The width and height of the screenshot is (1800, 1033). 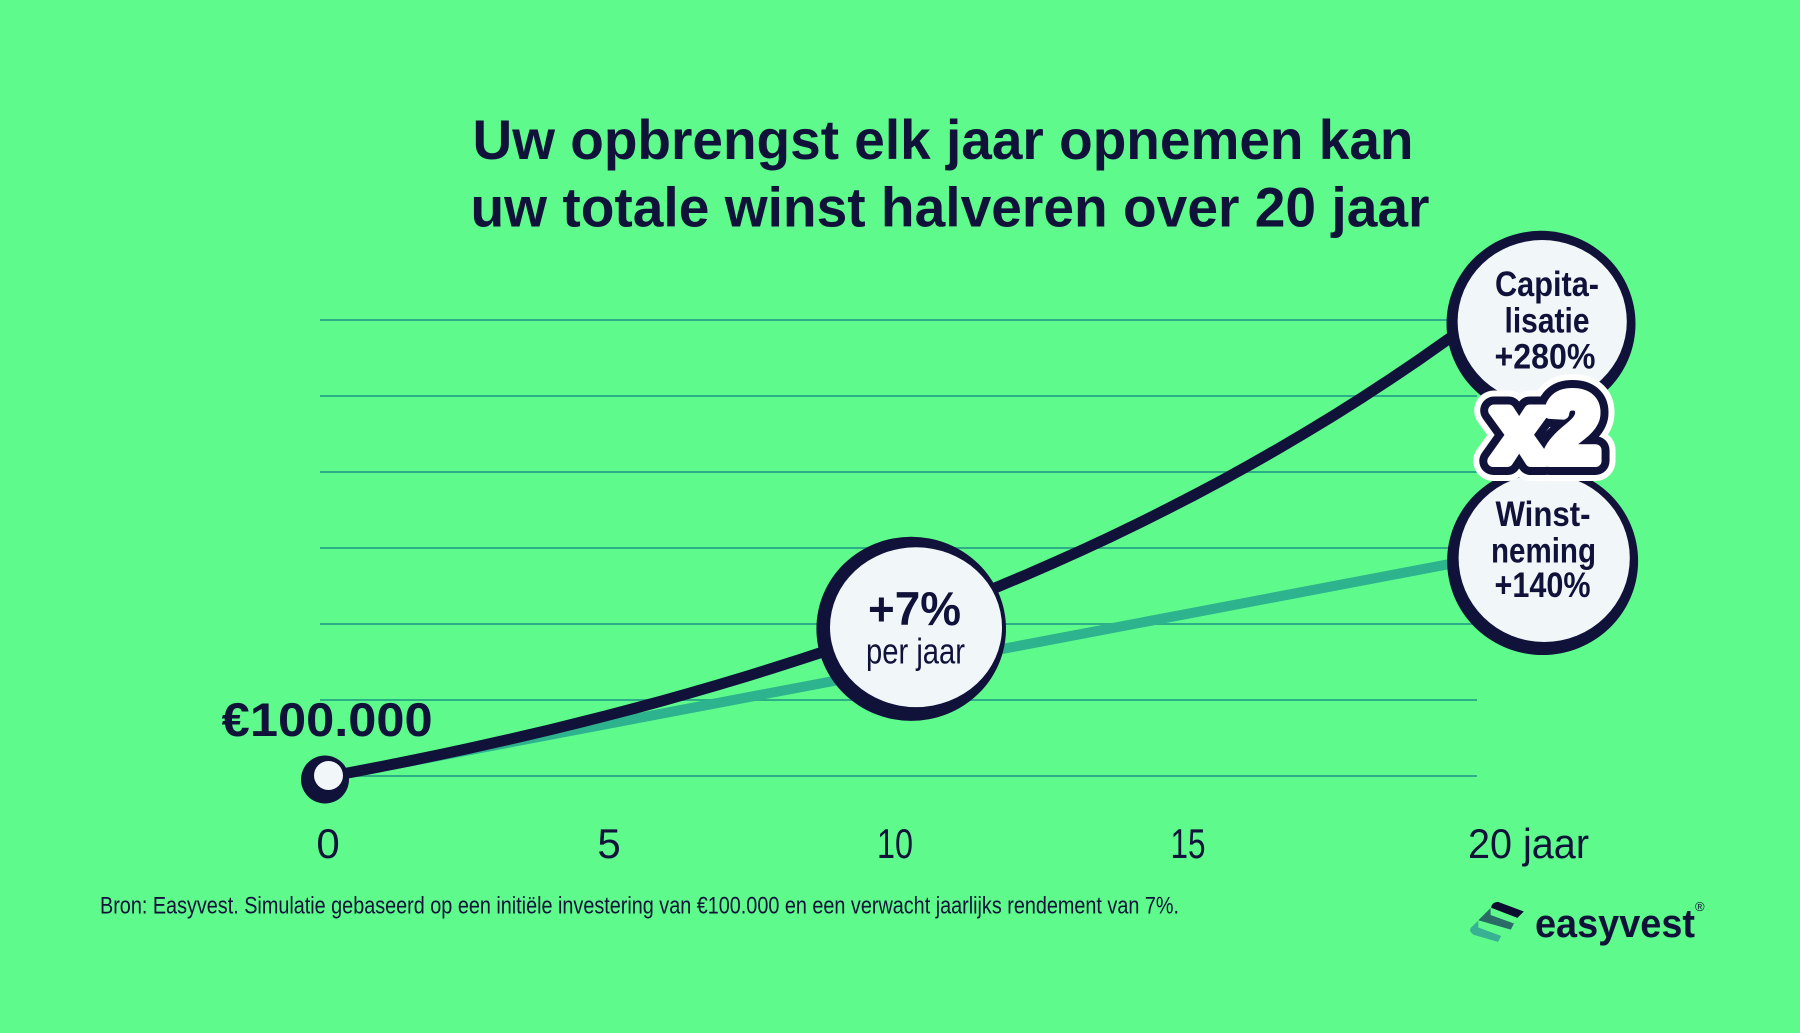 I want to click on svg-text: lisatie, so click(x=1547, y=321).